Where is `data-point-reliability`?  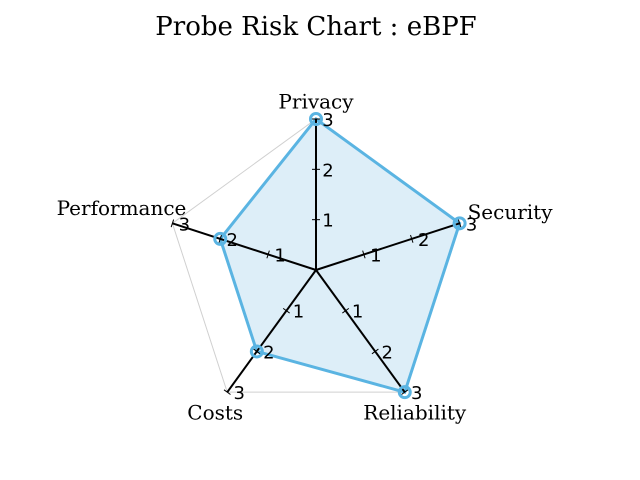 data-point-reliability is located at coordinates (404, 392).